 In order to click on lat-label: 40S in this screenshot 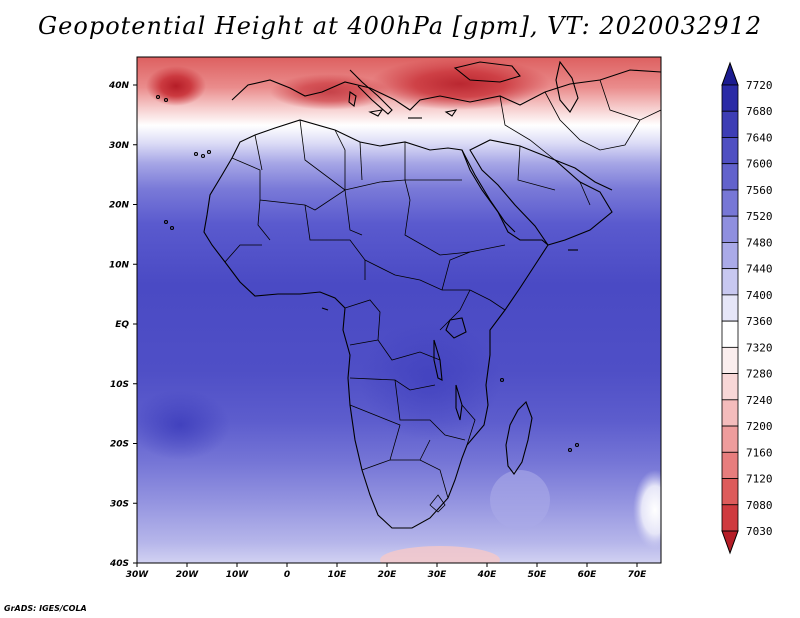, I will do `click(119, 564)`.